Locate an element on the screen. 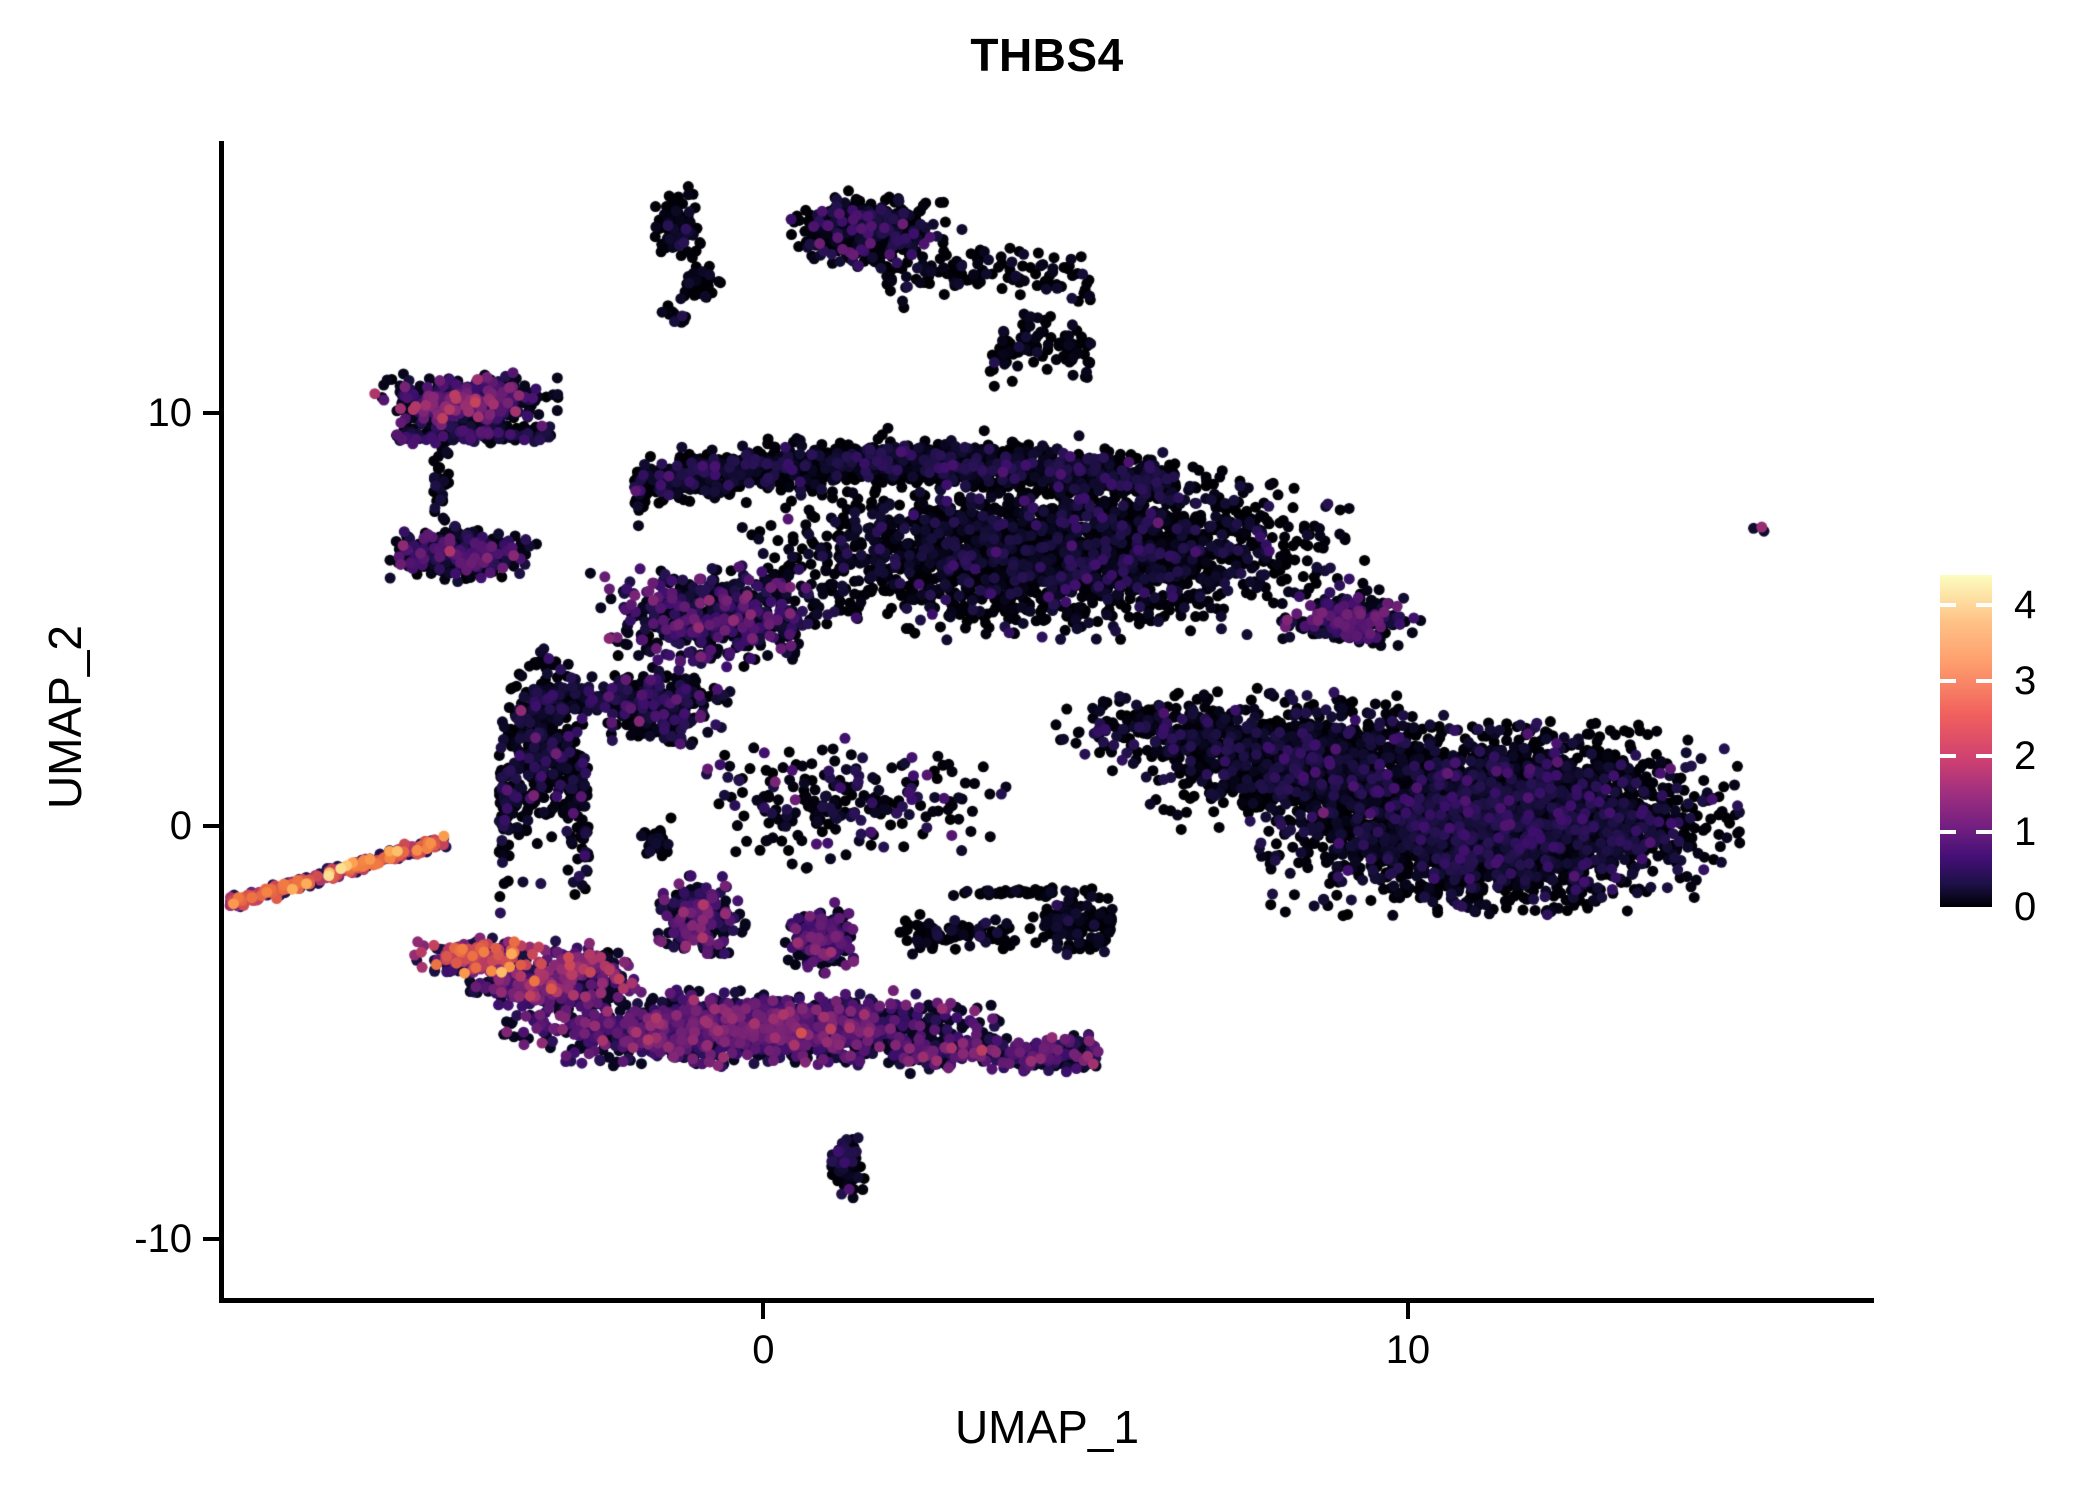 The width and height of the screenshot is (2100, 1500). colorbar-tick-label: 4 is located at coordinates (2025, 605).